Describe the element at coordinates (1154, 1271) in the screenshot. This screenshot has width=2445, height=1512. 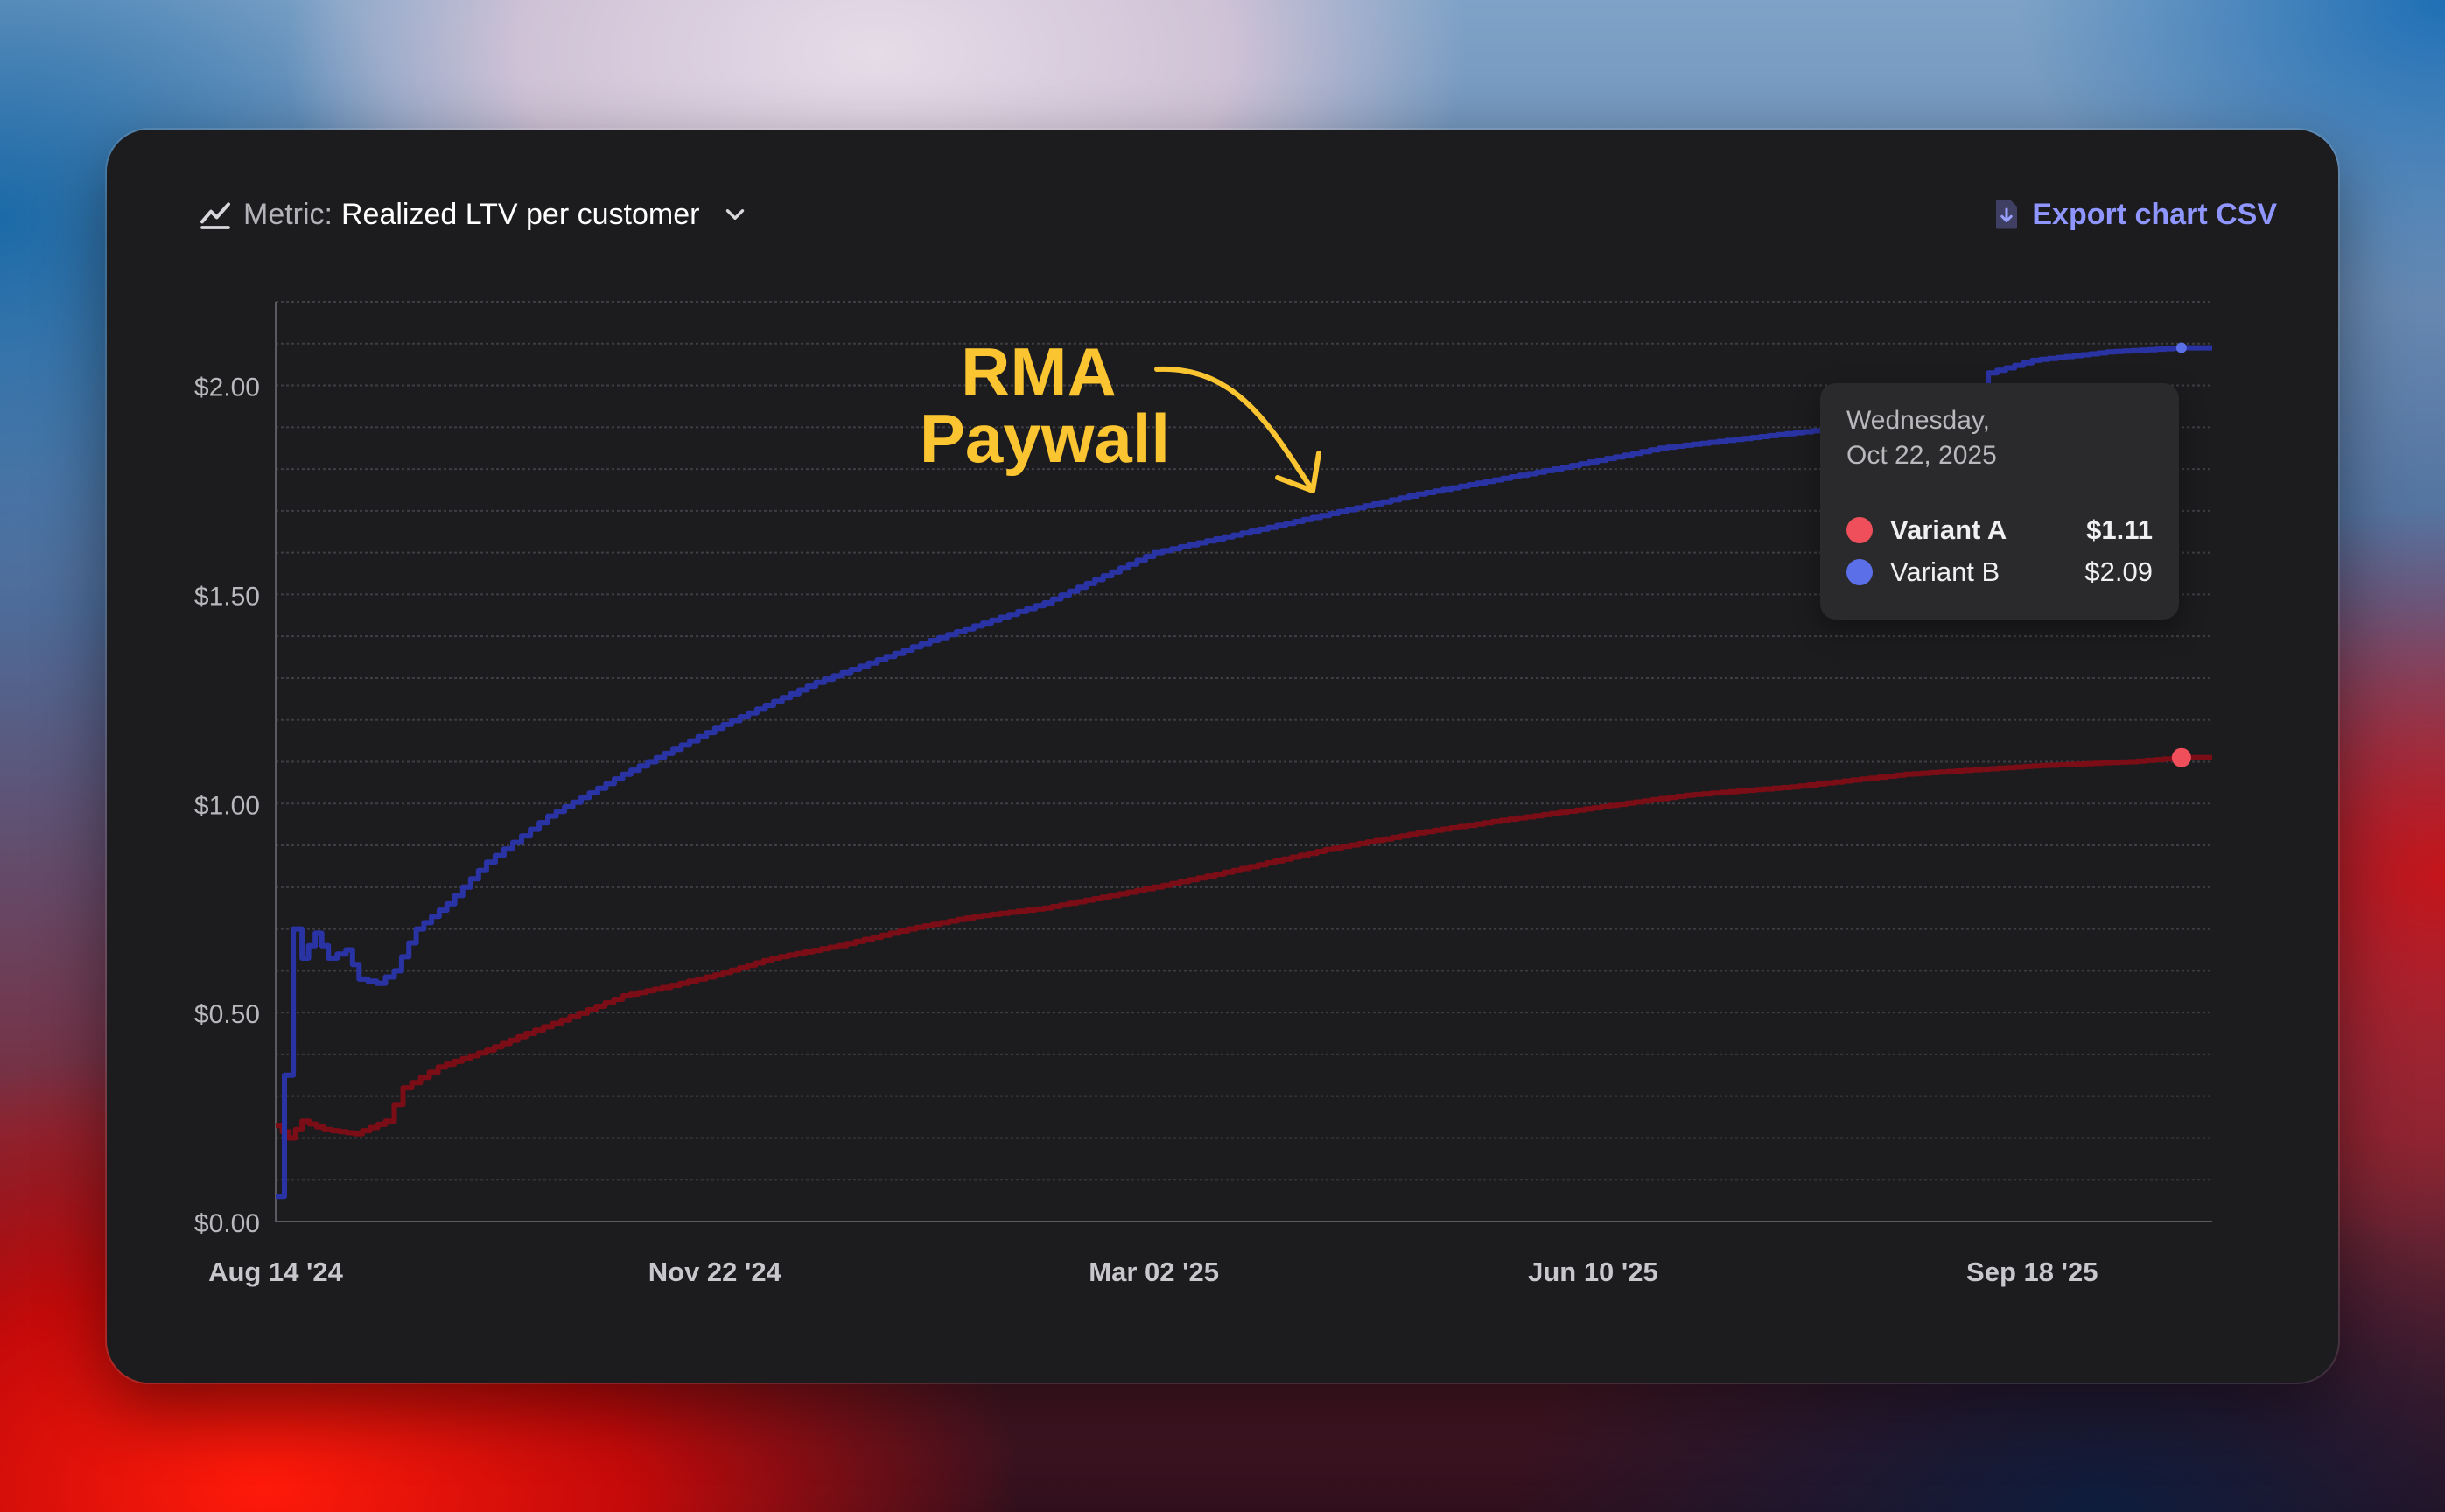
I see `x-tick-label: Mar 02 '25` at that location.